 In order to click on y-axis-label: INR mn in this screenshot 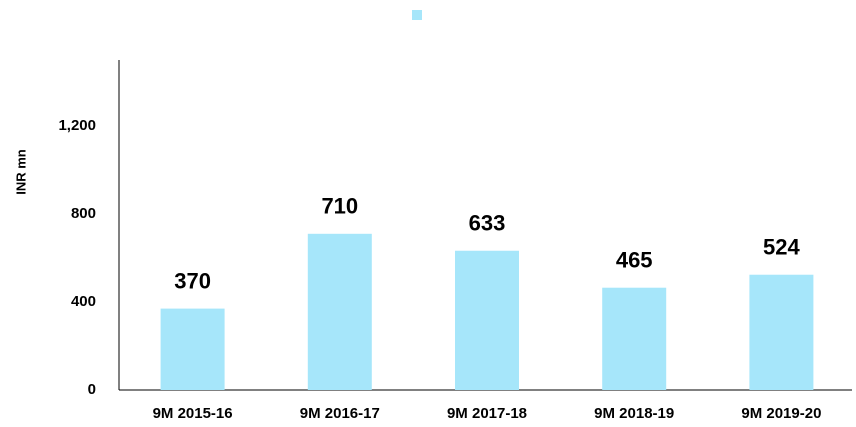, I will do `click(20, 172)`.